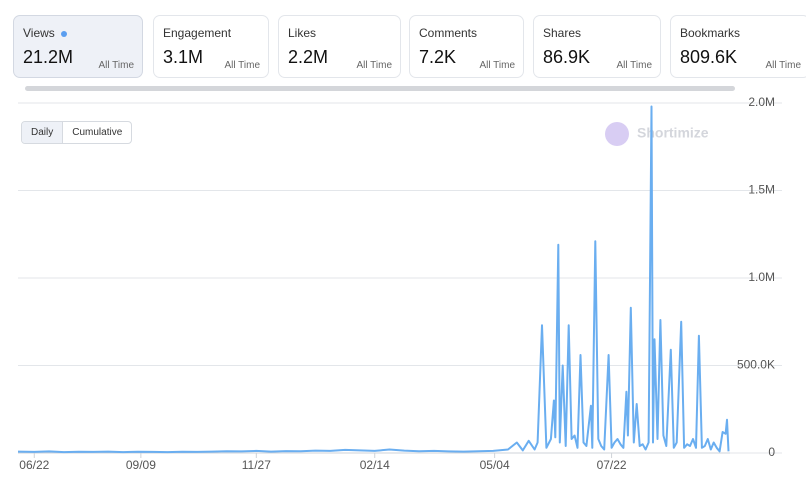  I want to click on metric-label: Comments, so click(448, 33).